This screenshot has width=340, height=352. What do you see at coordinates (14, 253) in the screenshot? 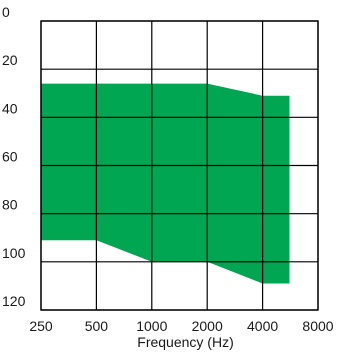
I see `y-tick-label: 100` at bounding box center [14, 253].